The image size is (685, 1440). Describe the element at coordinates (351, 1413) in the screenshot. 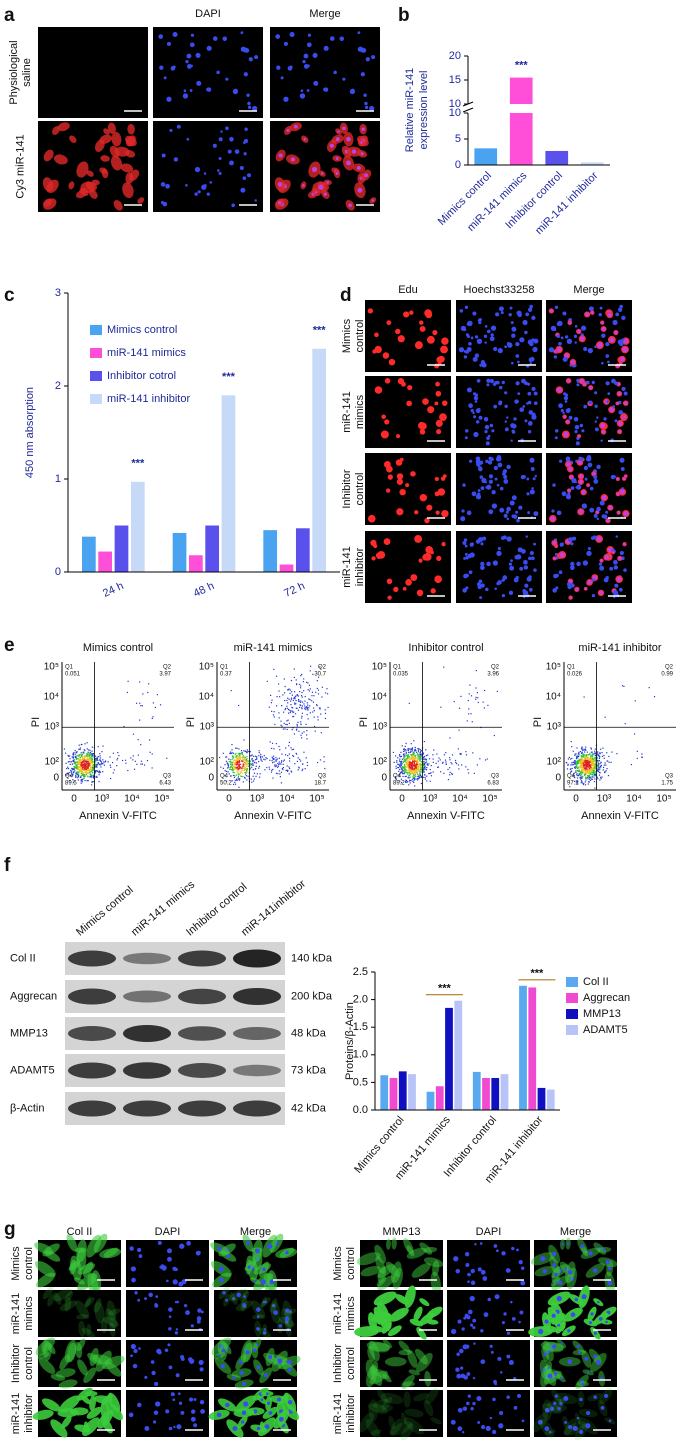

I see `row-label: inhibitor` at that location.